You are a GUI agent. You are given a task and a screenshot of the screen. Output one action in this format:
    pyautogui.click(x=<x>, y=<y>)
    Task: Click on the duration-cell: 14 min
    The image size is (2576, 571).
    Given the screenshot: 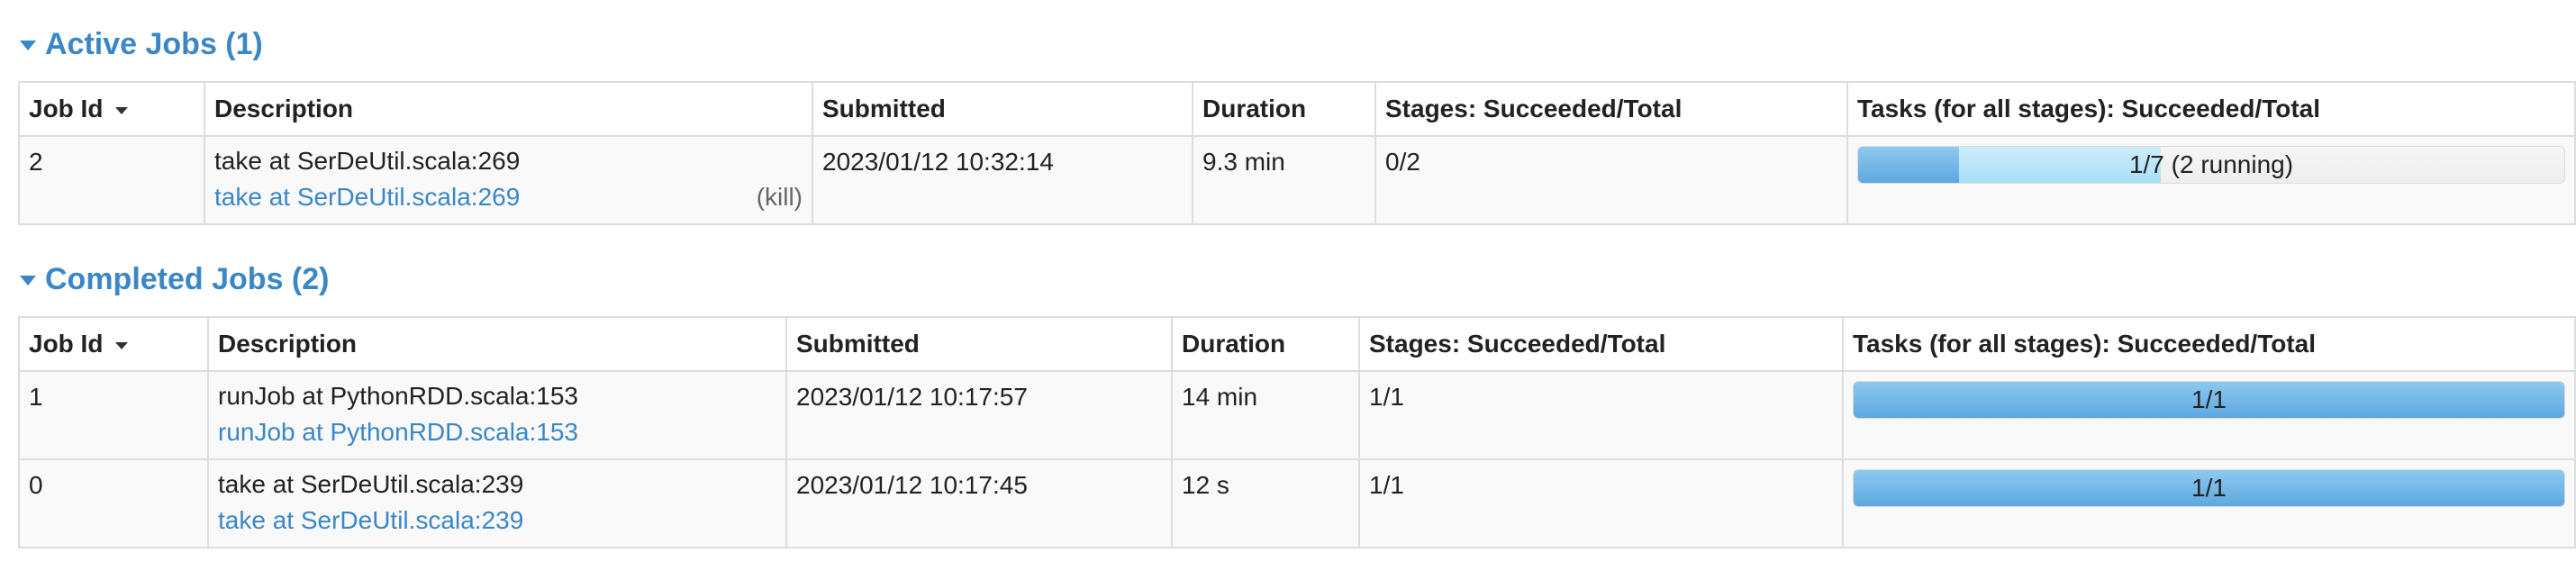 What is the action you would take?
    pyautogui.click(x=1265, y=415)
    